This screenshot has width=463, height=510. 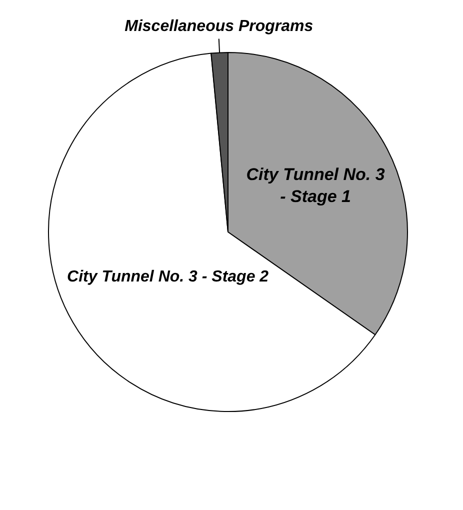 What do you see at coordinates (168, 277) in the screenshot?
I see `slice-label: City Tunnel No. 3 - Stage 2` at bounding box center [168, 277].